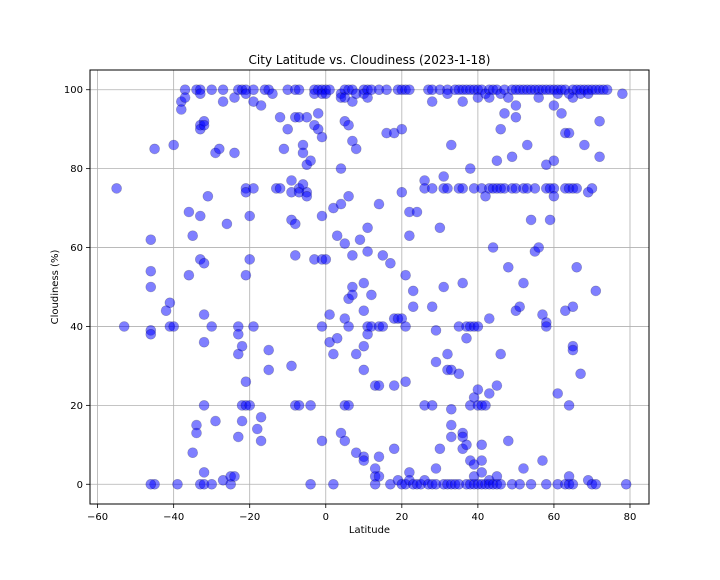 The height and width of the screenshot is (580, 720). What do you see at coordinates (249, 517) in the screenshot?
I see `x-tick-label: −20` at bounding box center [249, 517].